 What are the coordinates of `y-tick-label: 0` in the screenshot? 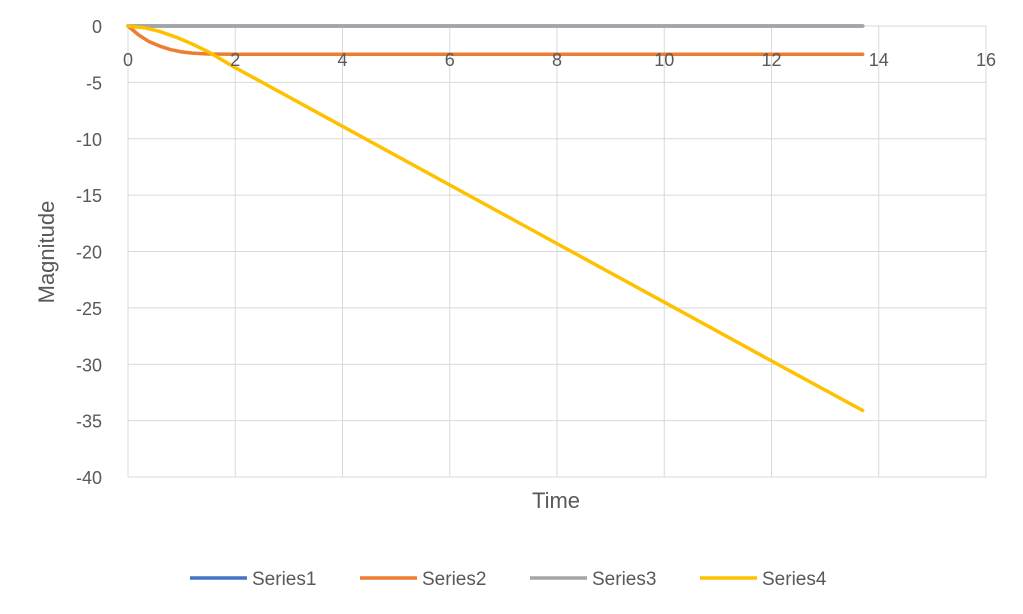 It's located at (97, 27).